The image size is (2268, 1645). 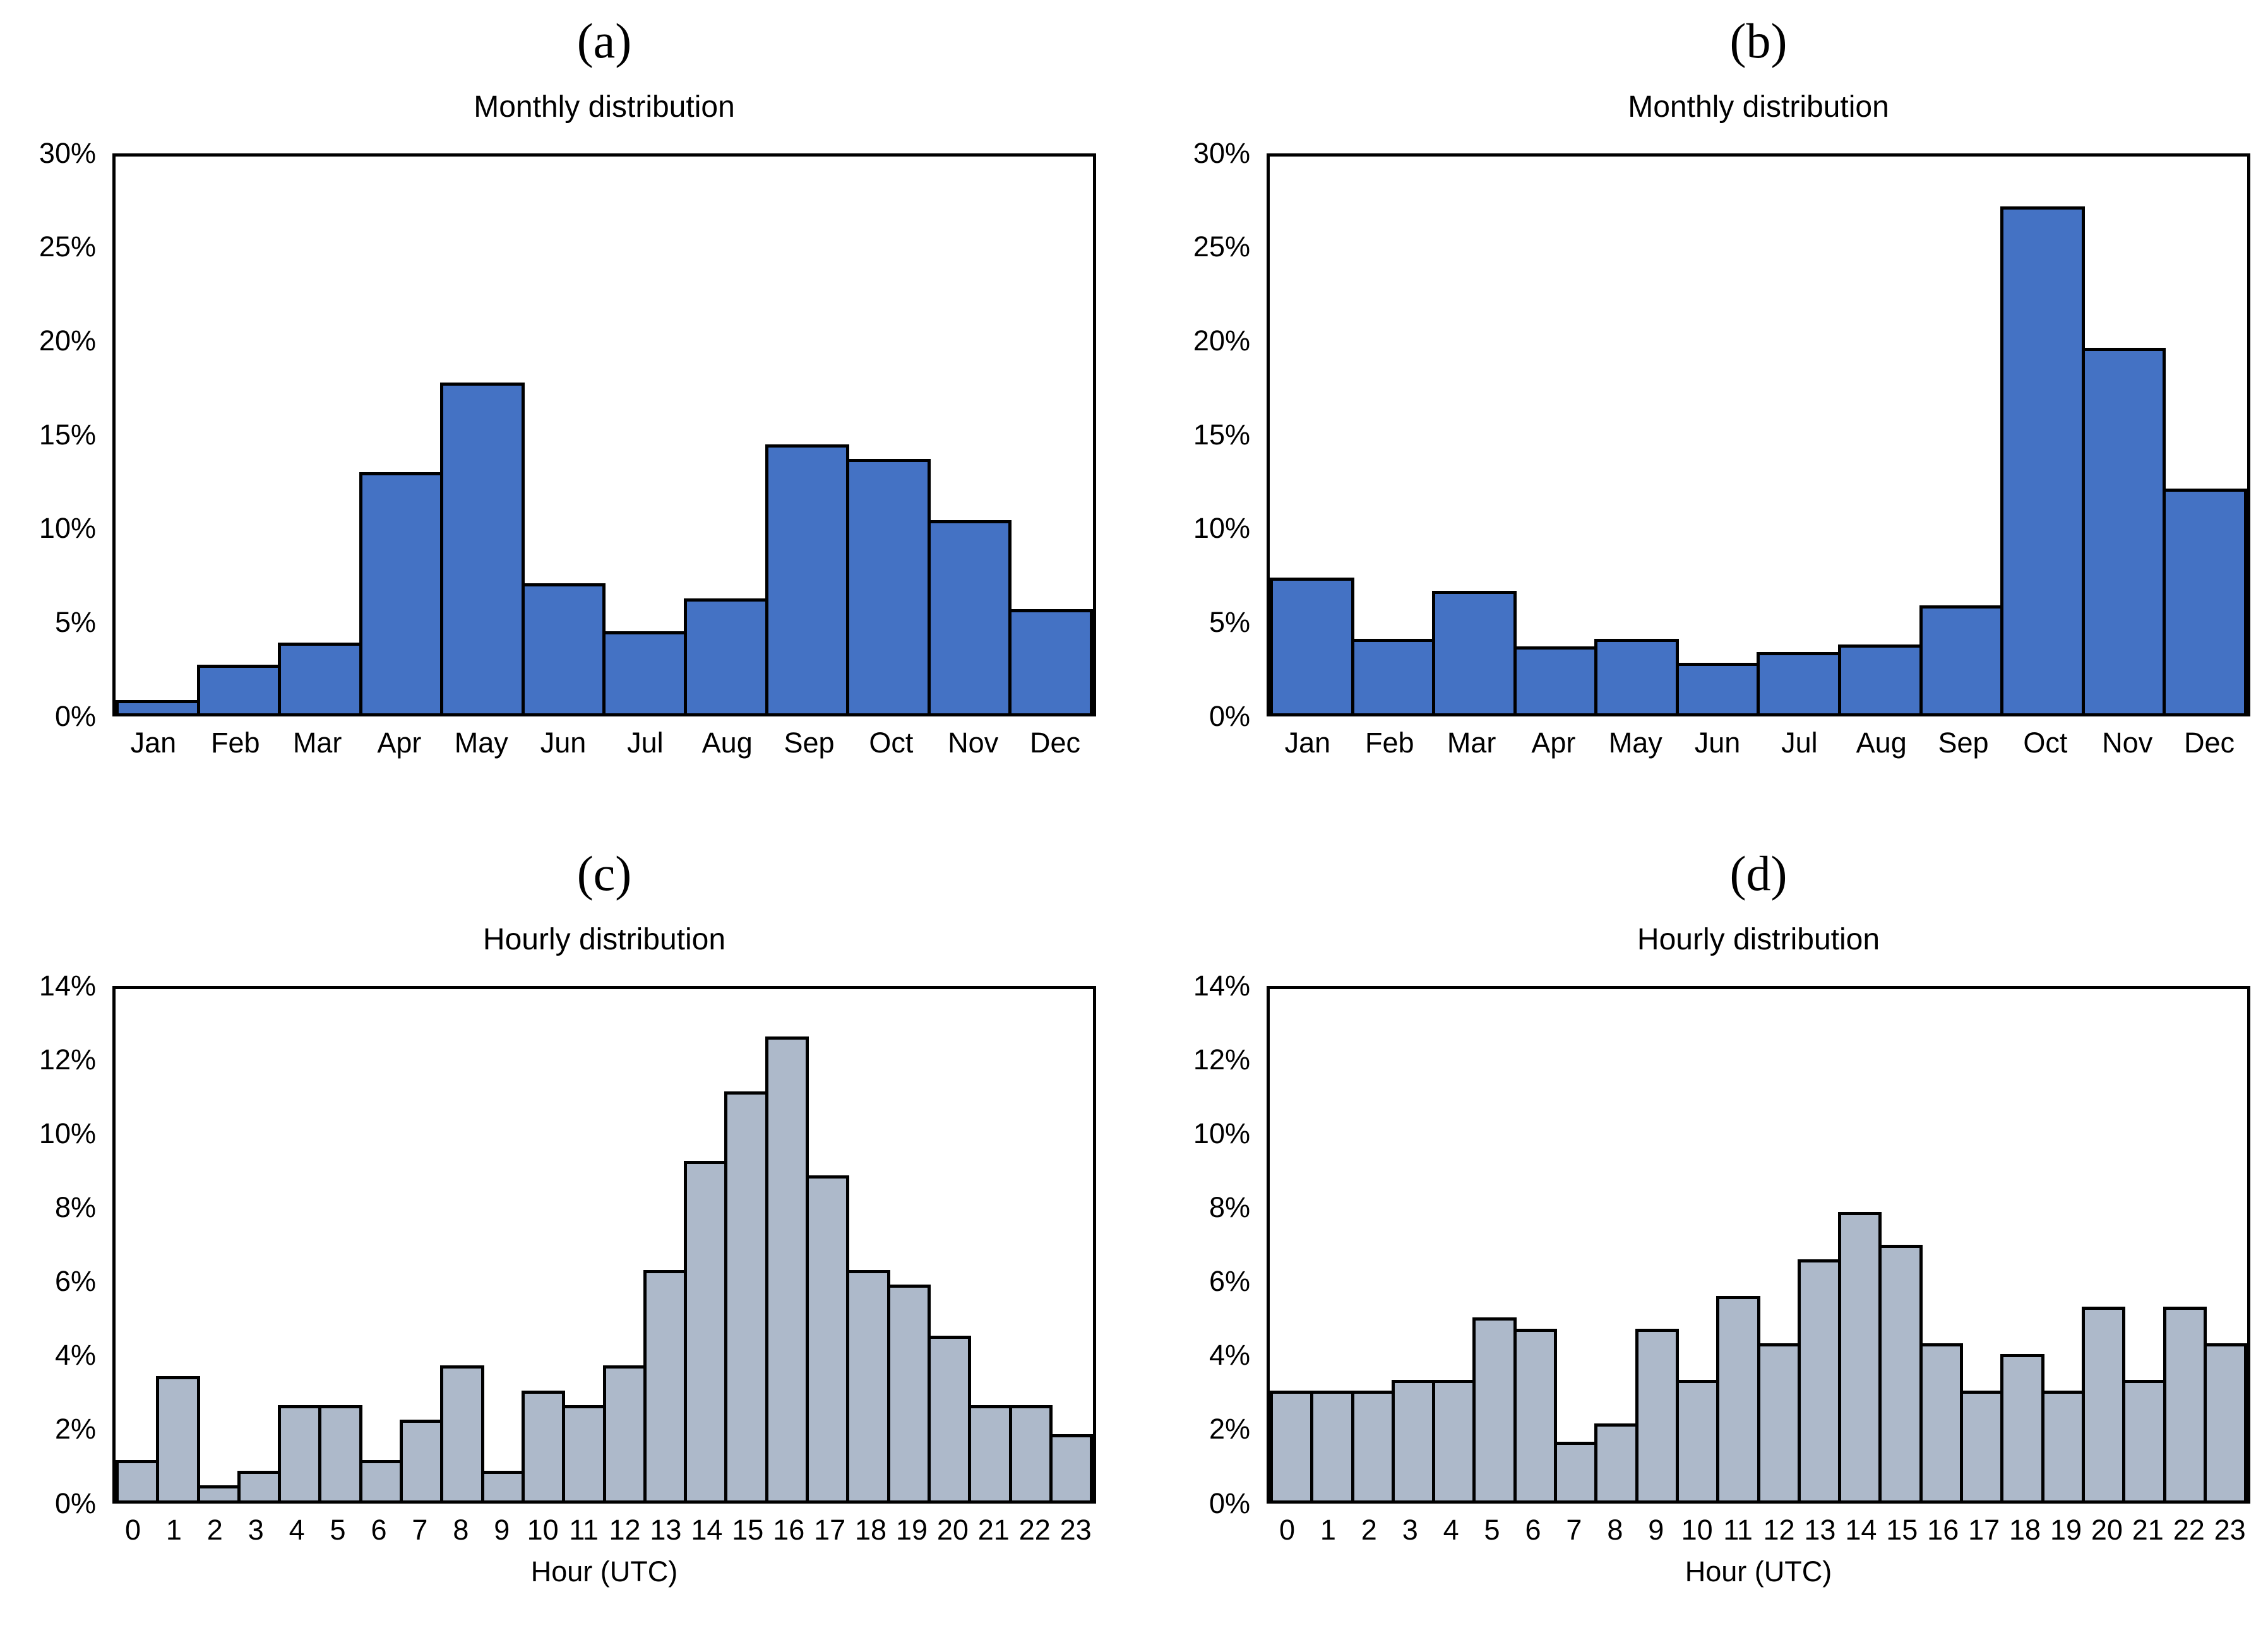 What do you see at coordinates (1328, 1529) in the screenshot?
I see `x-axis-label: 1` at bounding box center [1328, 1529].